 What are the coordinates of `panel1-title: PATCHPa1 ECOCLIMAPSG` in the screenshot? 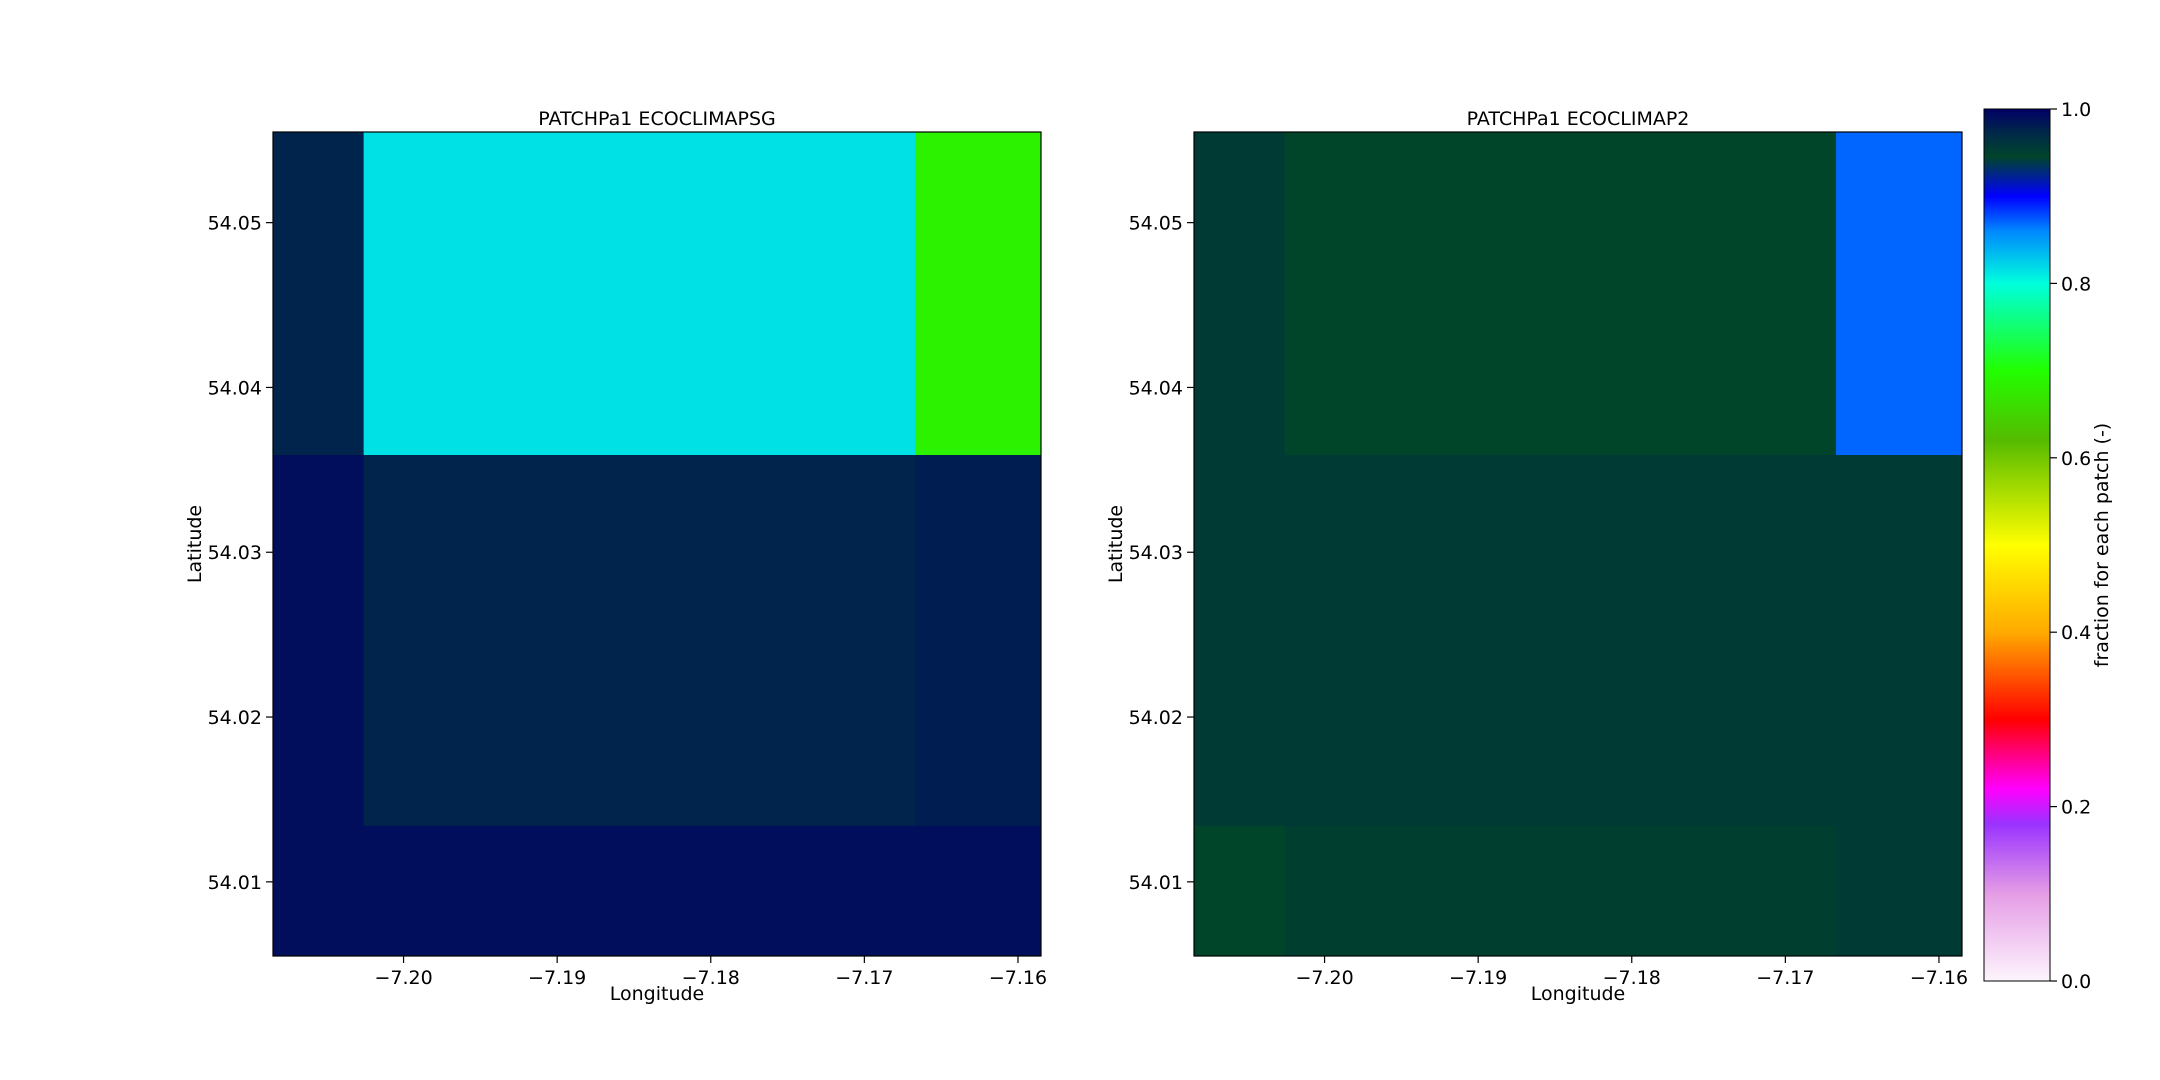 It's located at (657, 119).